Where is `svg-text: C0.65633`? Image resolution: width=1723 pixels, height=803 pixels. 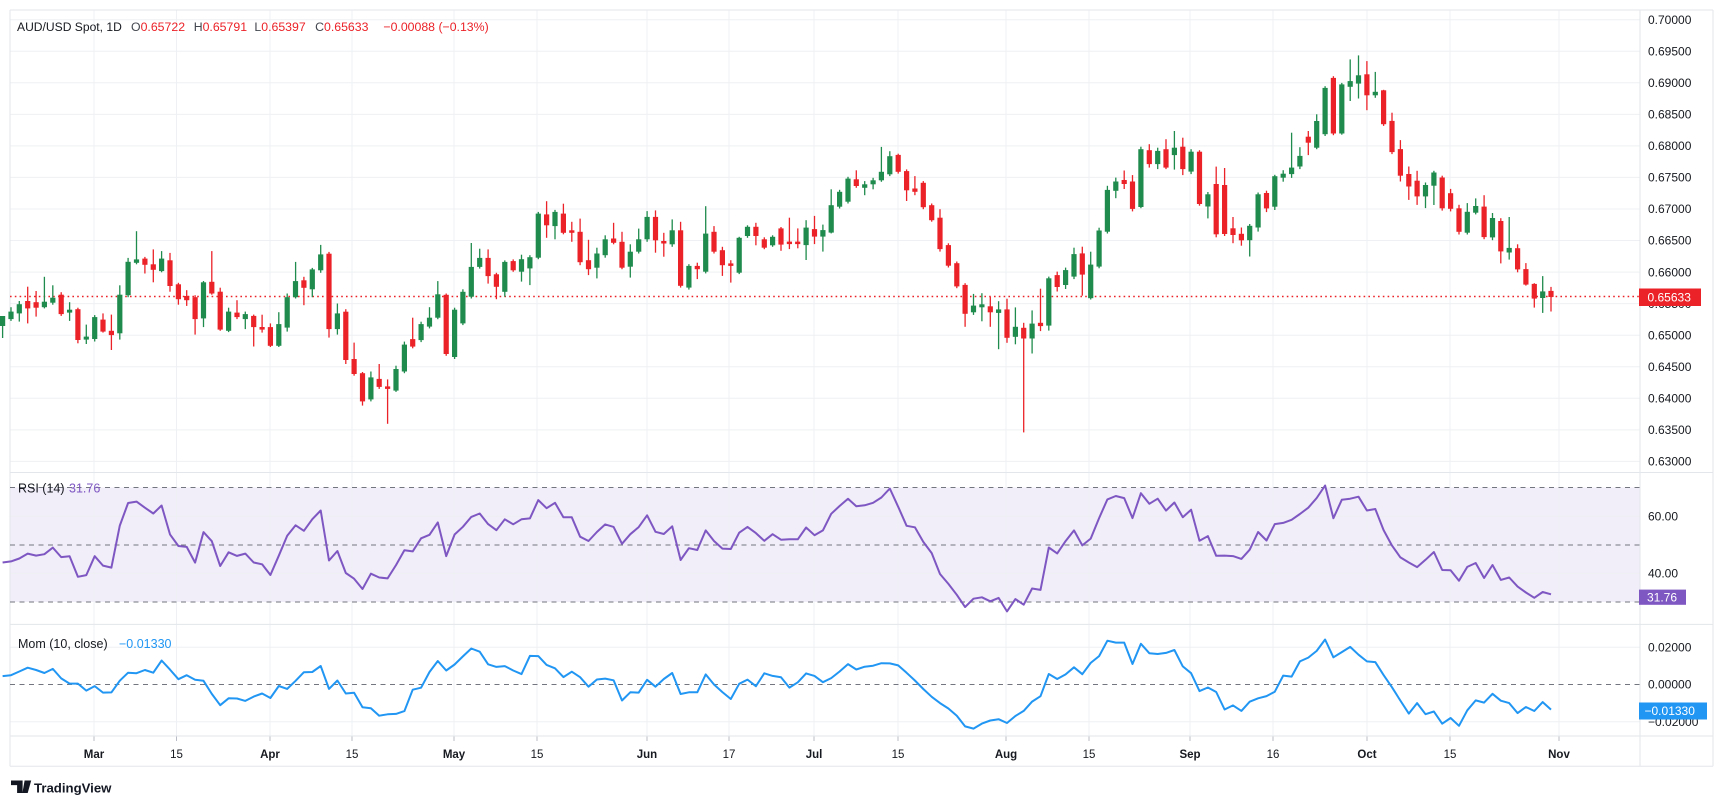 svg-text: C0.65633 is located at coordinates (342, 27).